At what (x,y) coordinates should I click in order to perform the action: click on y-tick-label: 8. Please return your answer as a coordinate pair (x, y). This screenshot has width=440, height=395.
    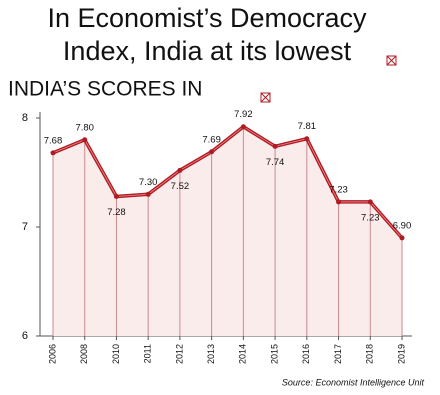
    Looking at the image, I should click on (25, 118).